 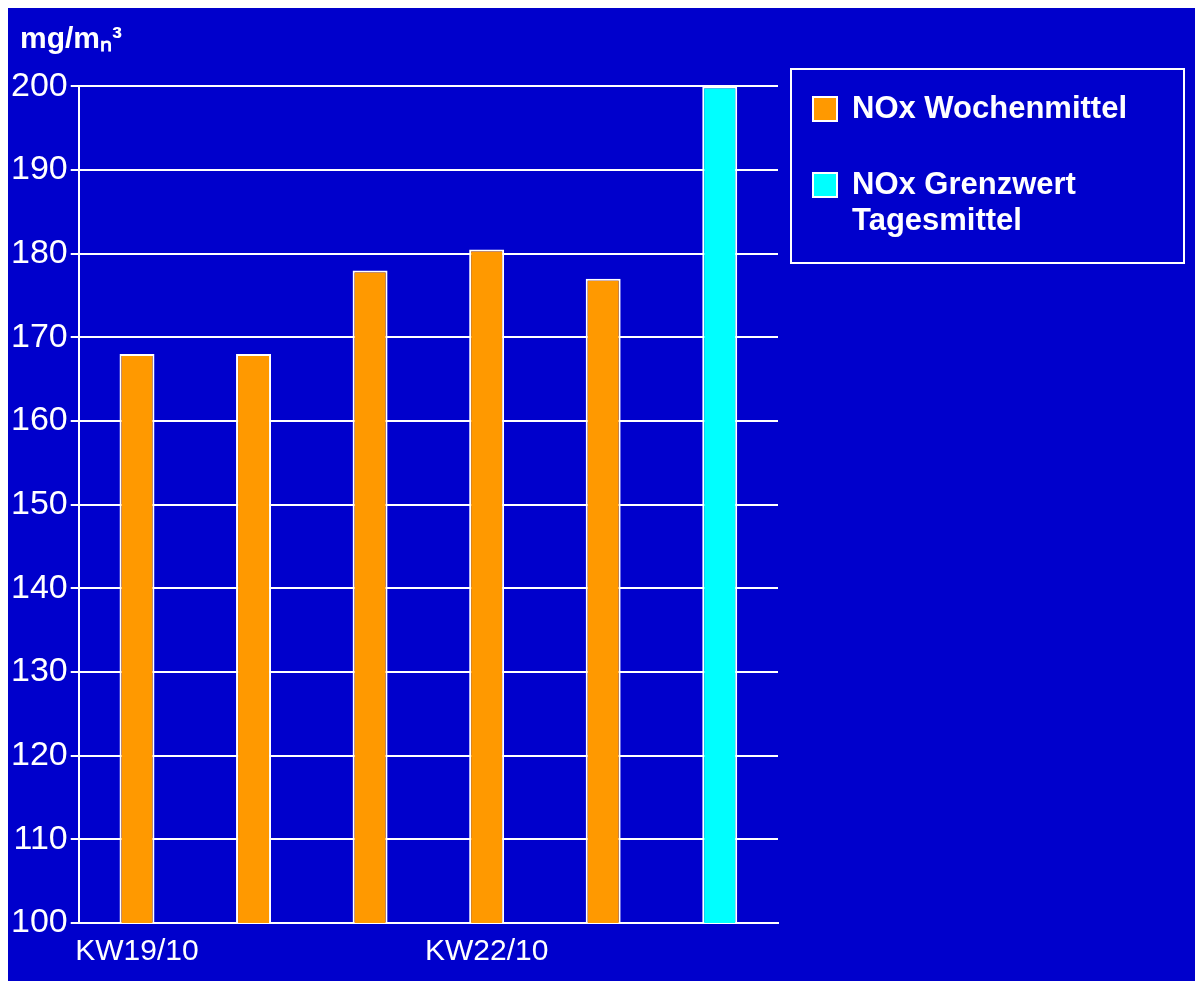 What do you see at coordinates (39, 753) in the screenshot?
I see `y-tick-label: 120` at bounding box center [39, 753].